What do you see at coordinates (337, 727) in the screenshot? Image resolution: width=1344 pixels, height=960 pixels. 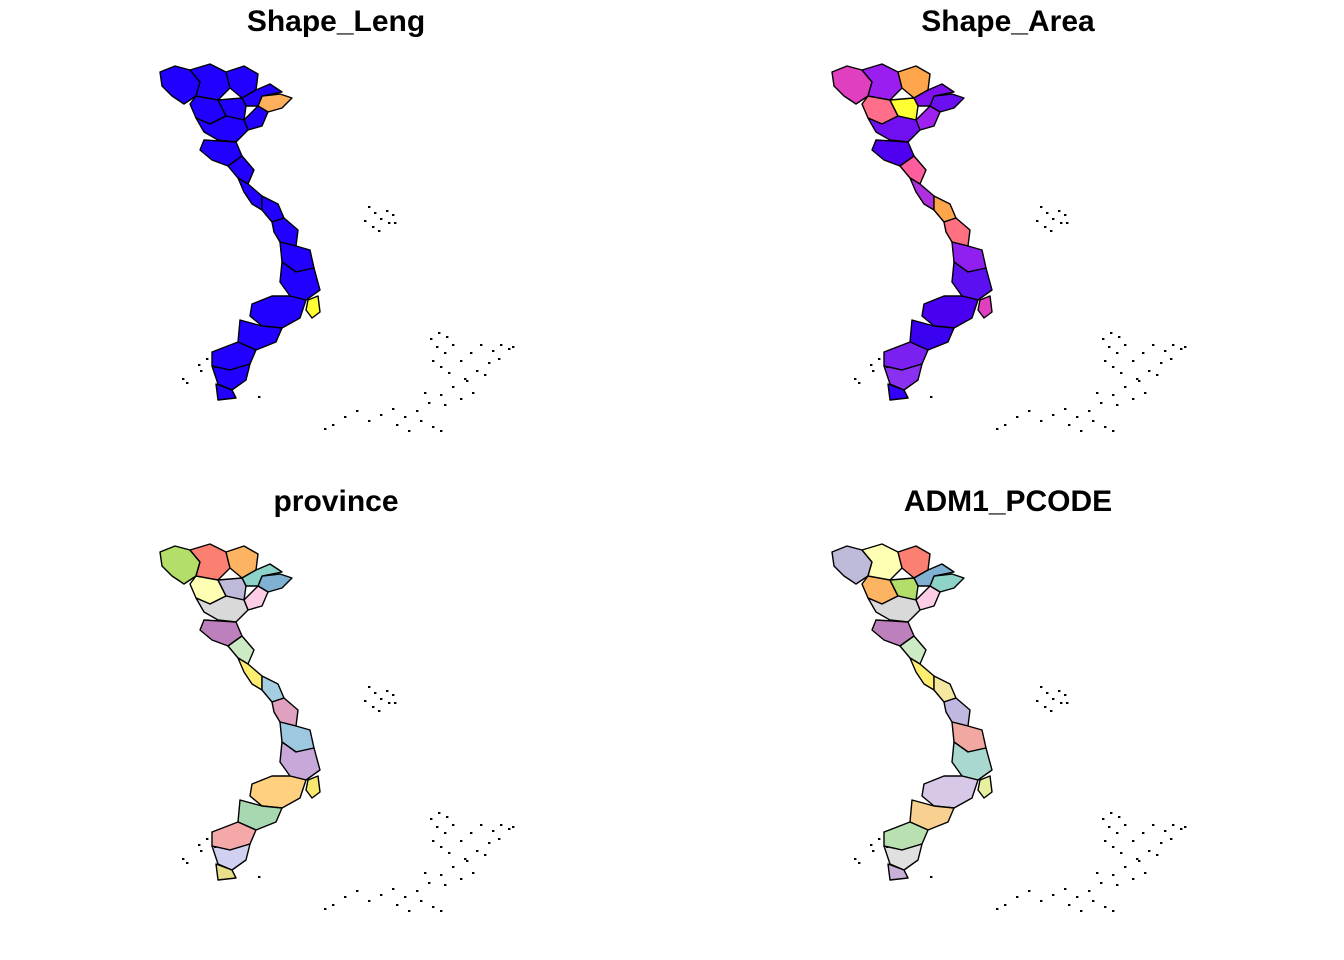 I see `vietnam-map` at bounding box center [337, 727].